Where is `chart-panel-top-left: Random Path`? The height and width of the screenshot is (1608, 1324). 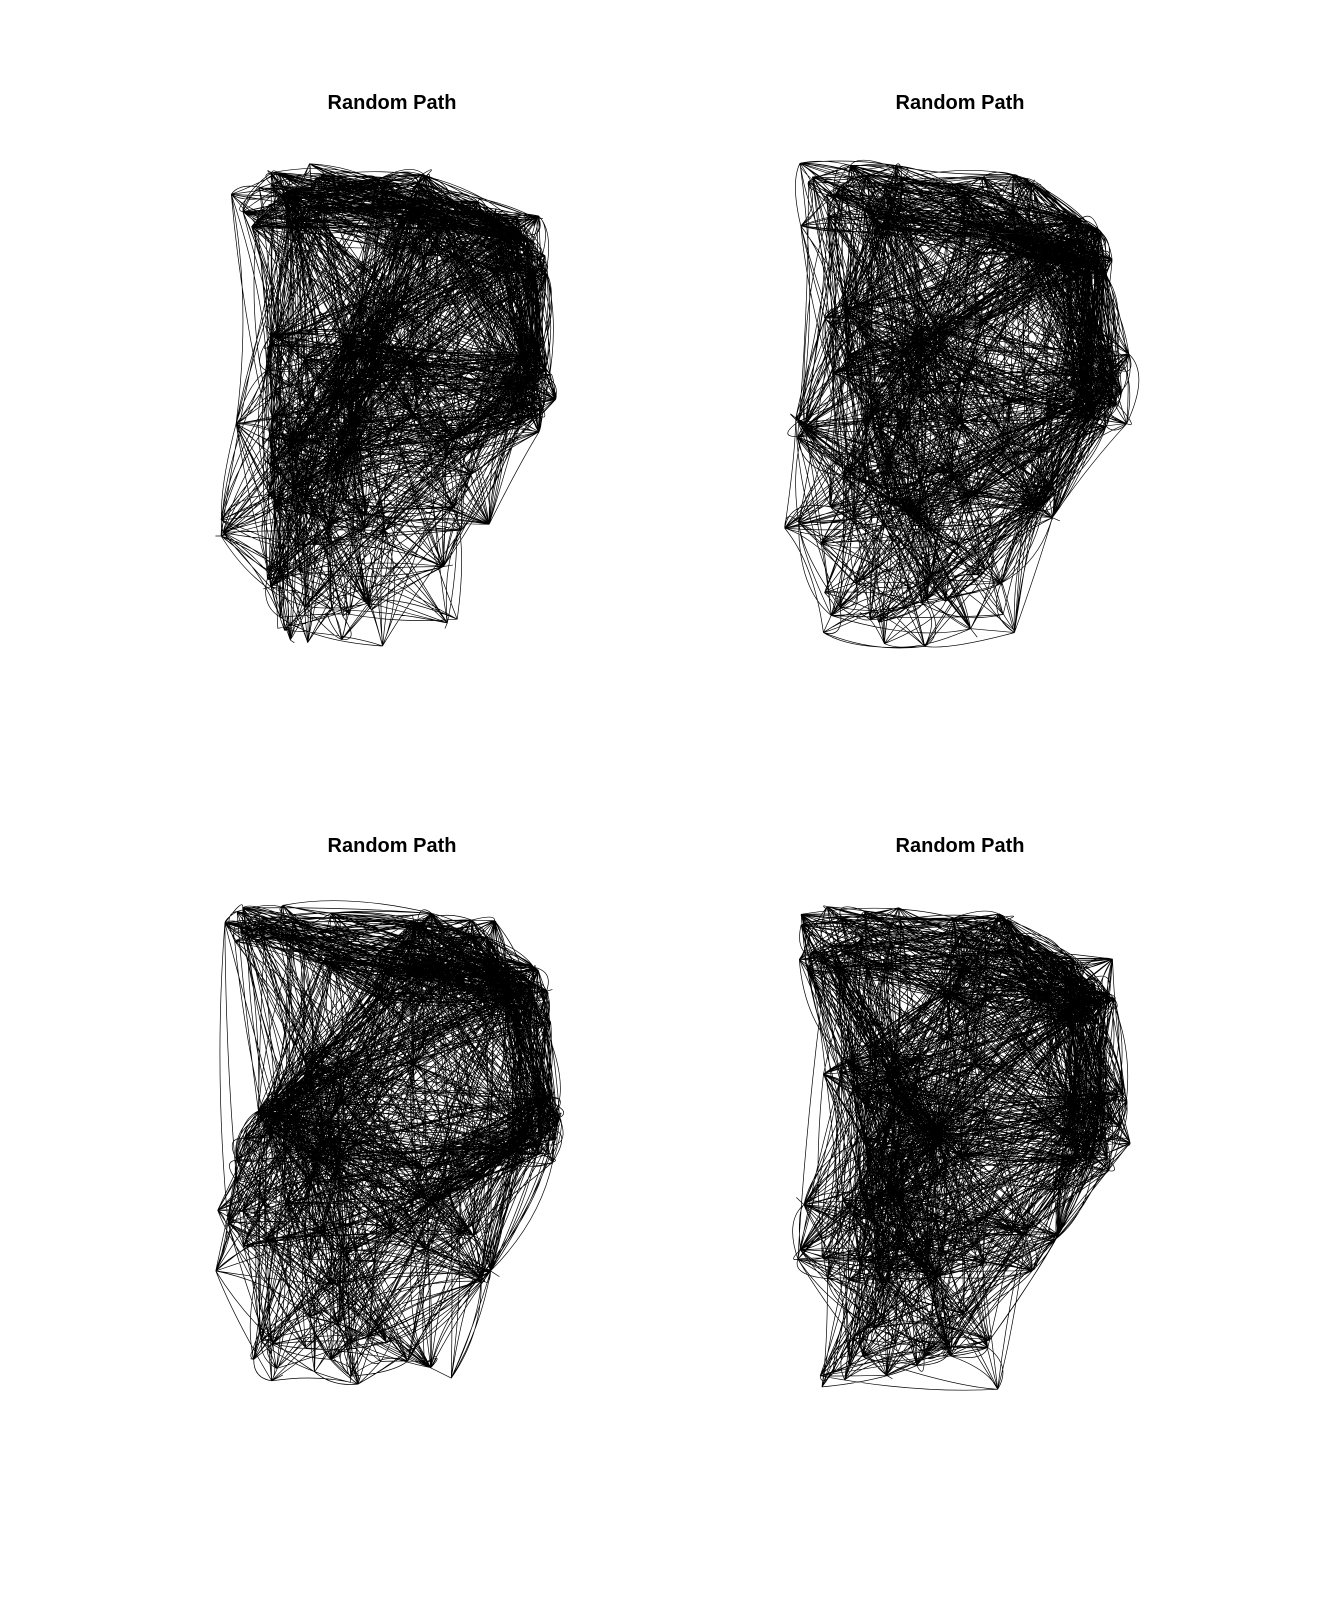
chart-panel-top-left: Random Path is located at coordinates (392, 391).